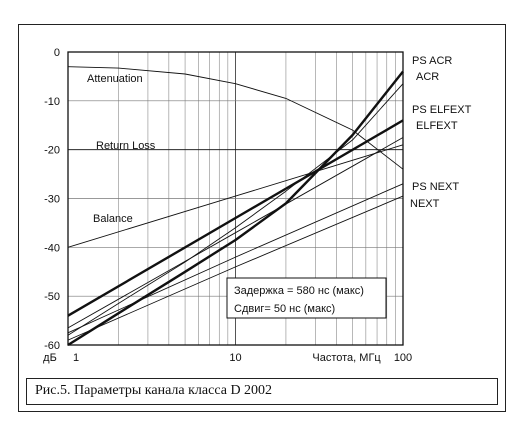 Image resolution: width=523 pixels, height=430 pixels. Describe the element at coordinates (437, 126) in the screenshot. I see `series-label-elfext: ELFEXT` at that location.